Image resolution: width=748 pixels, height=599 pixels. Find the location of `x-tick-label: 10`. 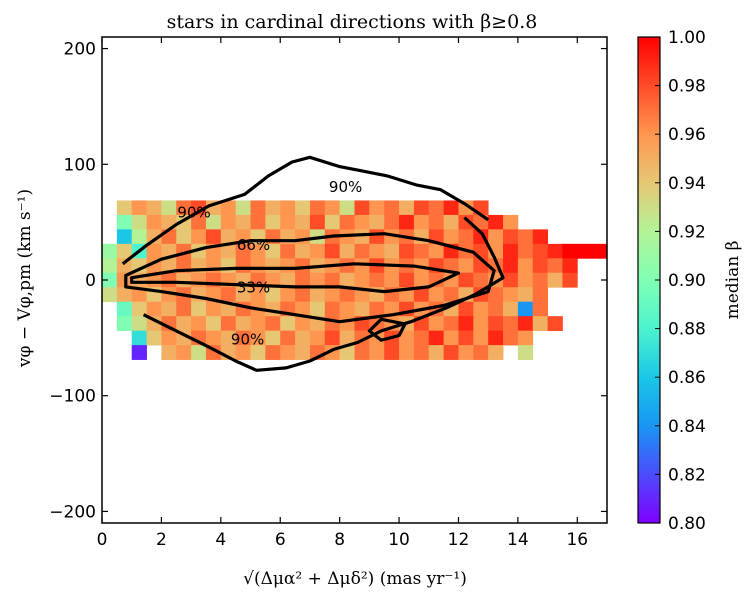

x-tick-label: 10 is located at coordinates (399, 540).